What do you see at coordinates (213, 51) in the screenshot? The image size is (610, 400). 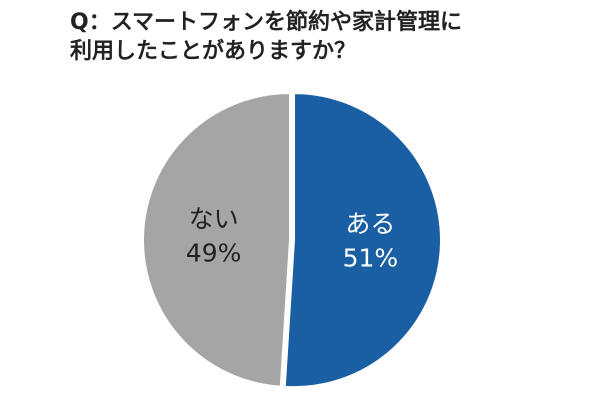 I see `chart-title-line-2: 利用したことがありますか？` at bounding box center [213, 51].